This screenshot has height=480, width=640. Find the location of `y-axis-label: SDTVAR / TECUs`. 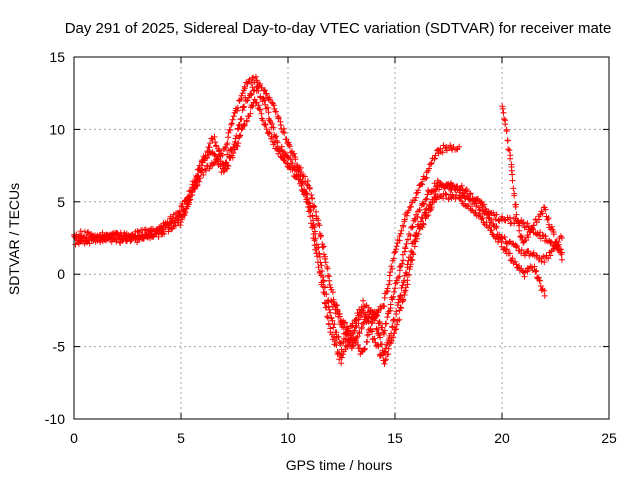

y-axis-label: SDTVAR / TECUs is located at coordinates (14, 239).